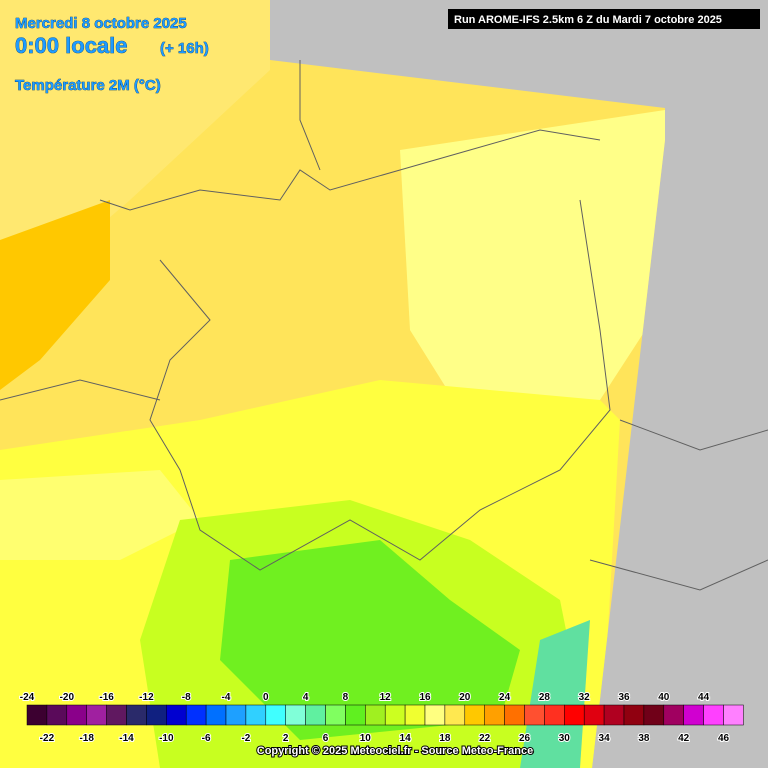 This screenshot has height=768, width=768. I want to click on legend-tick-label: 12, so click(386, 697).